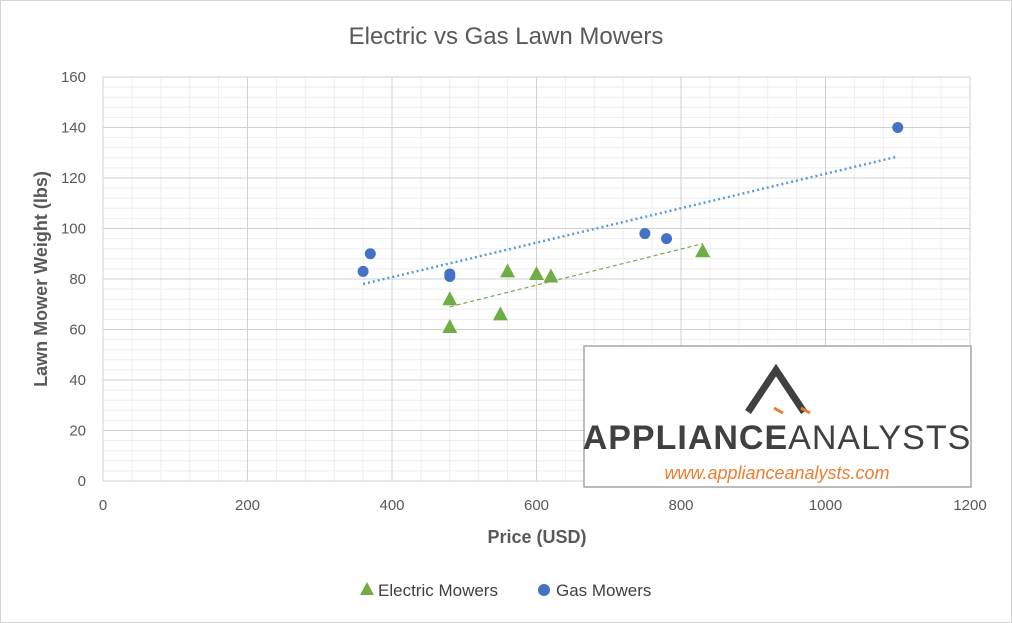 This screenshot has width=1012, height=623. Describe the element at coordinates (544, 590) in the screenshot. I see `legend-marker-gas` at that location.